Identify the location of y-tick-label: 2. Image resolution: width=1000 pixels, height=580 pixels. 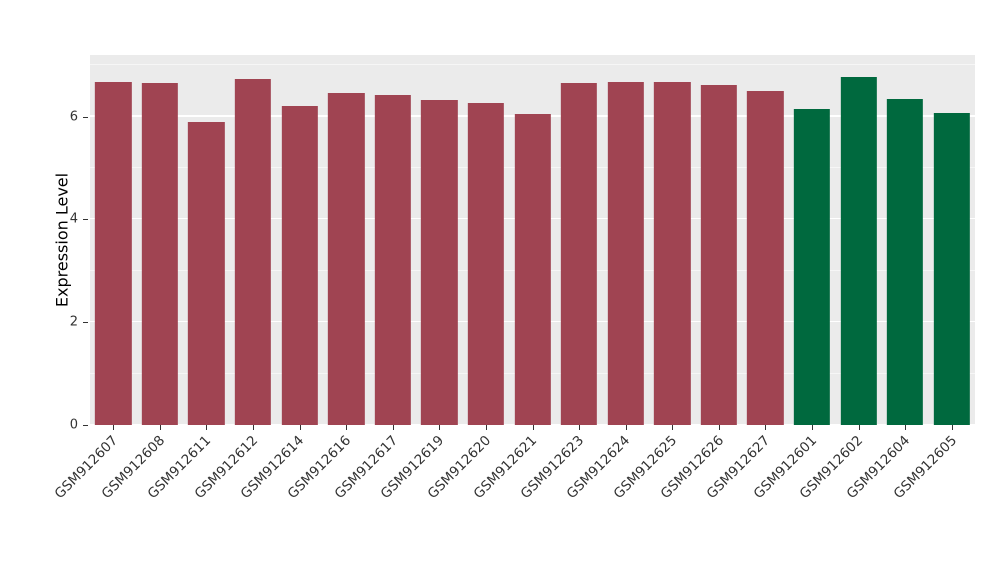
(73, 322).